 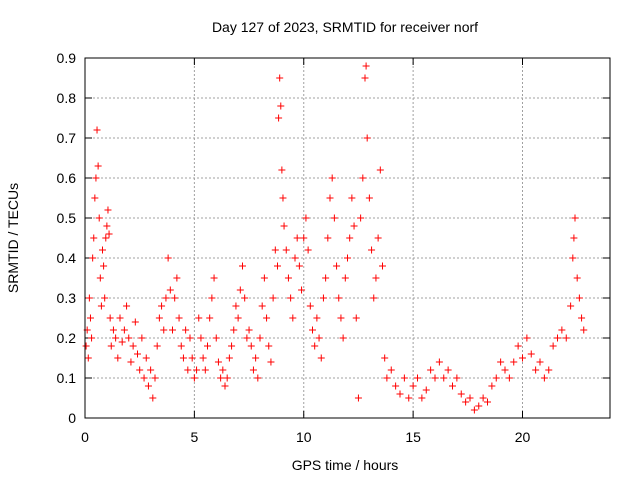 I want to click on y-axis-label: SRMTID / TECUs, so click(x=13, y=238).